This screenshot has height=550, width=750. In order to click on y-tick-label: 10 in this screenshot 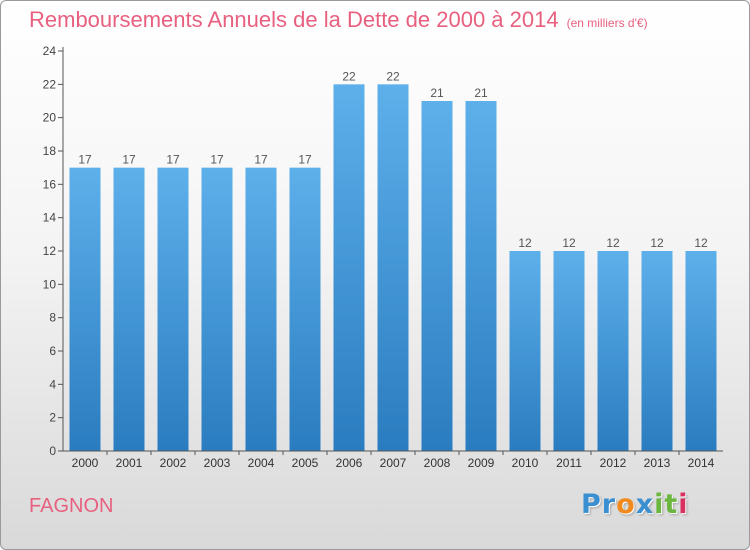, I will do `click(50, 284)`.